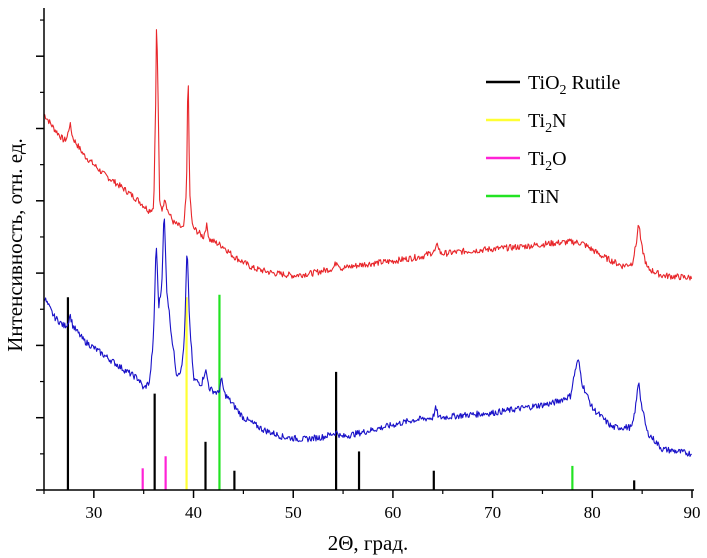  Describe the element at coordinates (692, 512) in the screenshot. I see `x-tick-label: 90` at that location.